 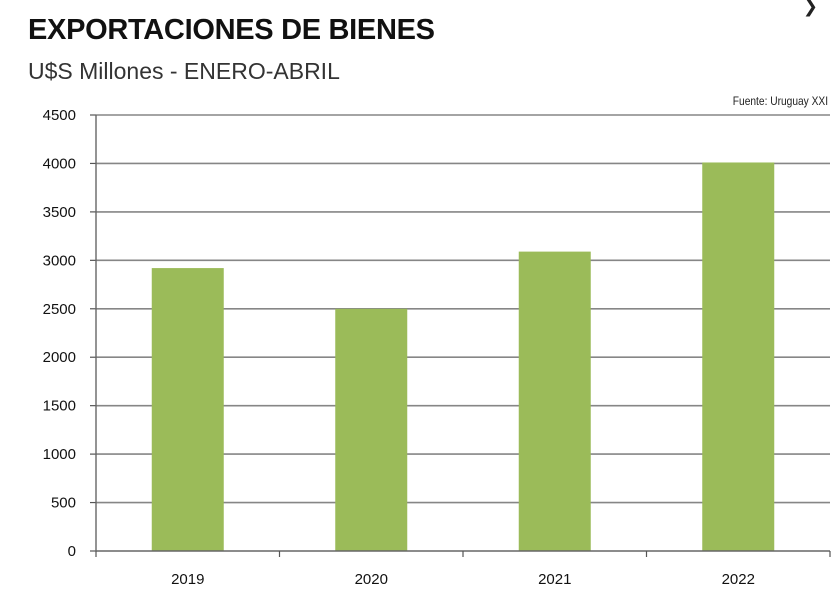 I want to click on y-tick-label-2500: 2500, so click(x=59, y=309).